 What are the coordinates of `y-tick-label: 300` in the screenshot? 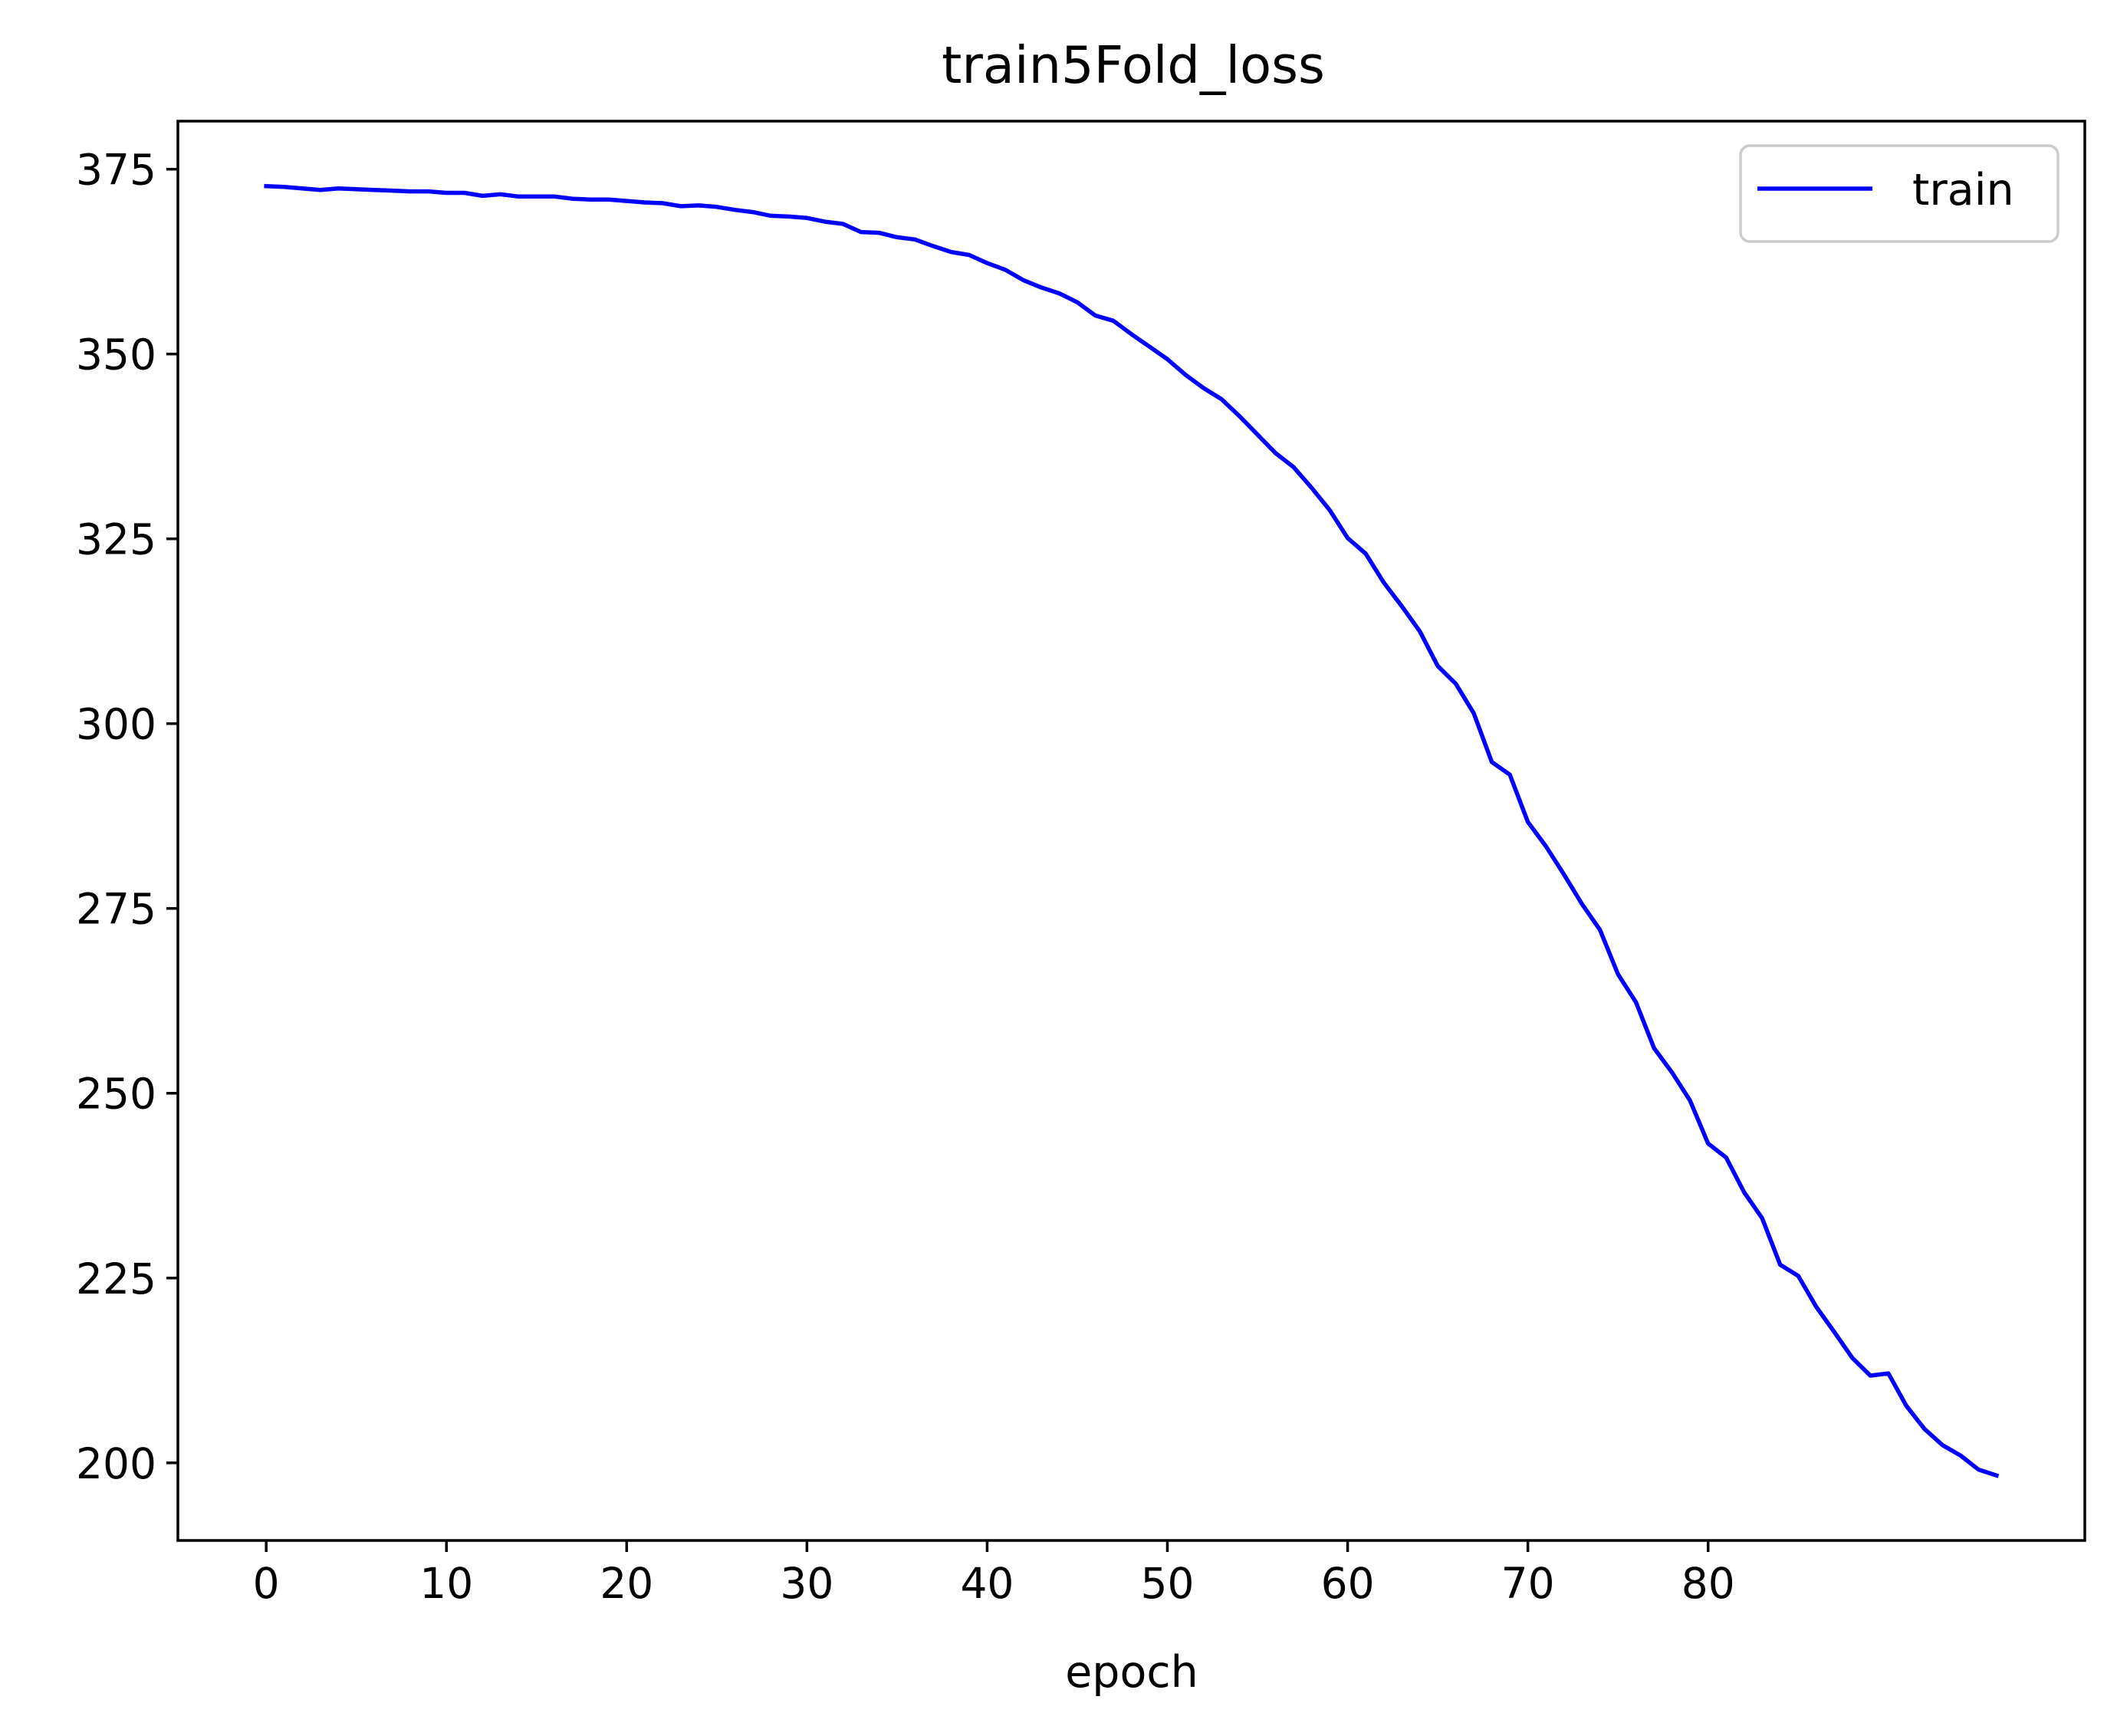 It's located at (116, 724).